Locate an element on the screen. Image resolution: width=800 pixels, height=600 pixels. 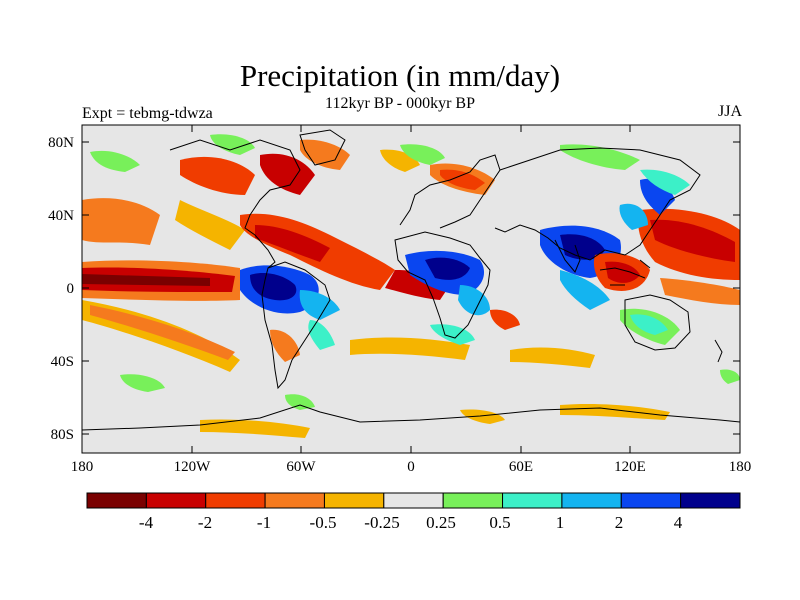
lon-tick-label: 120W is located at coordinates (193, 467).